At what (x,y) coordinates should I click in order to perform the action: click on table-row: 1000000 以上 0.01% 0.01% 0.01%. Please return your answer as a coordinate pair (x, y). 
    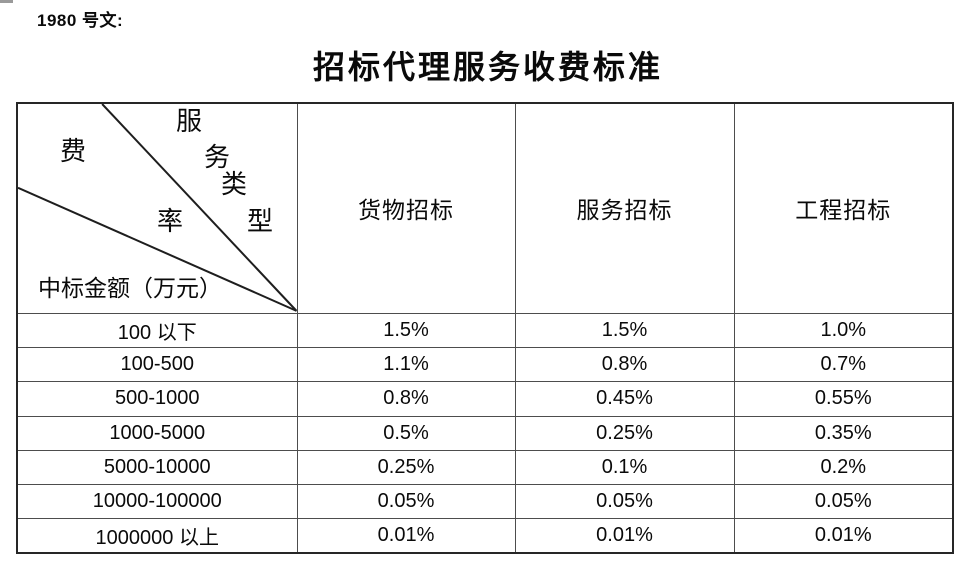
    Looking at the image, I should click on (485, 536).